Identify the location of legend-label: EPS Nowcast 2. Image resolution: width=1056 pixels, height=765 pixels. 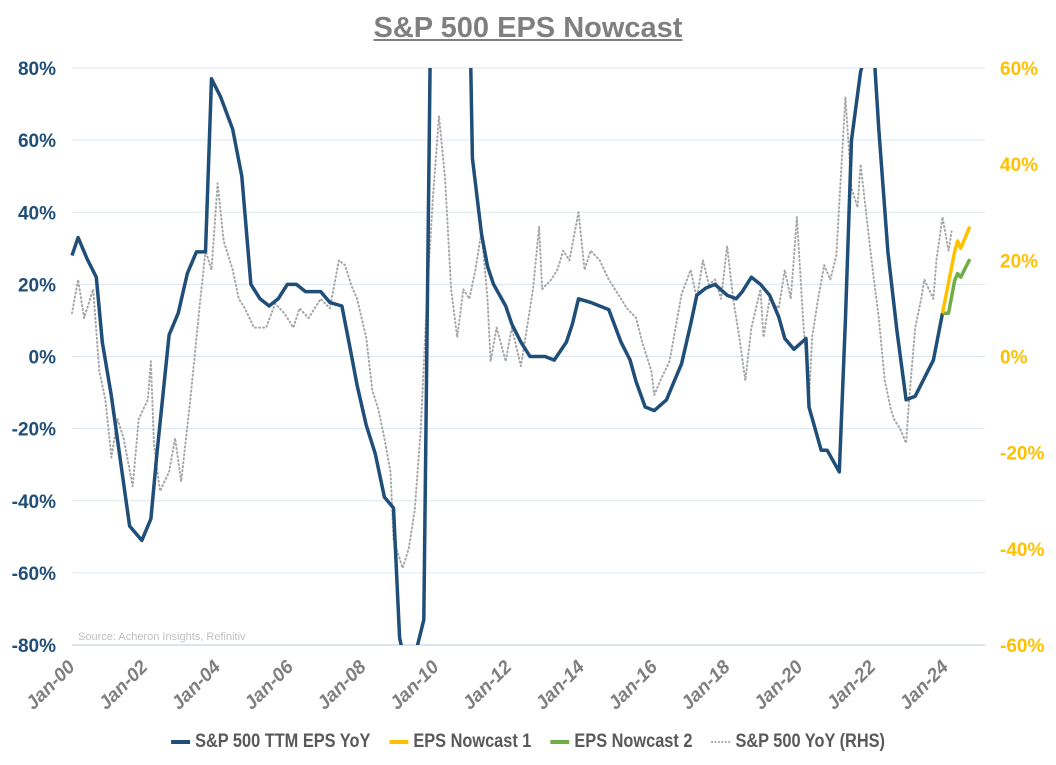
(633, 741).